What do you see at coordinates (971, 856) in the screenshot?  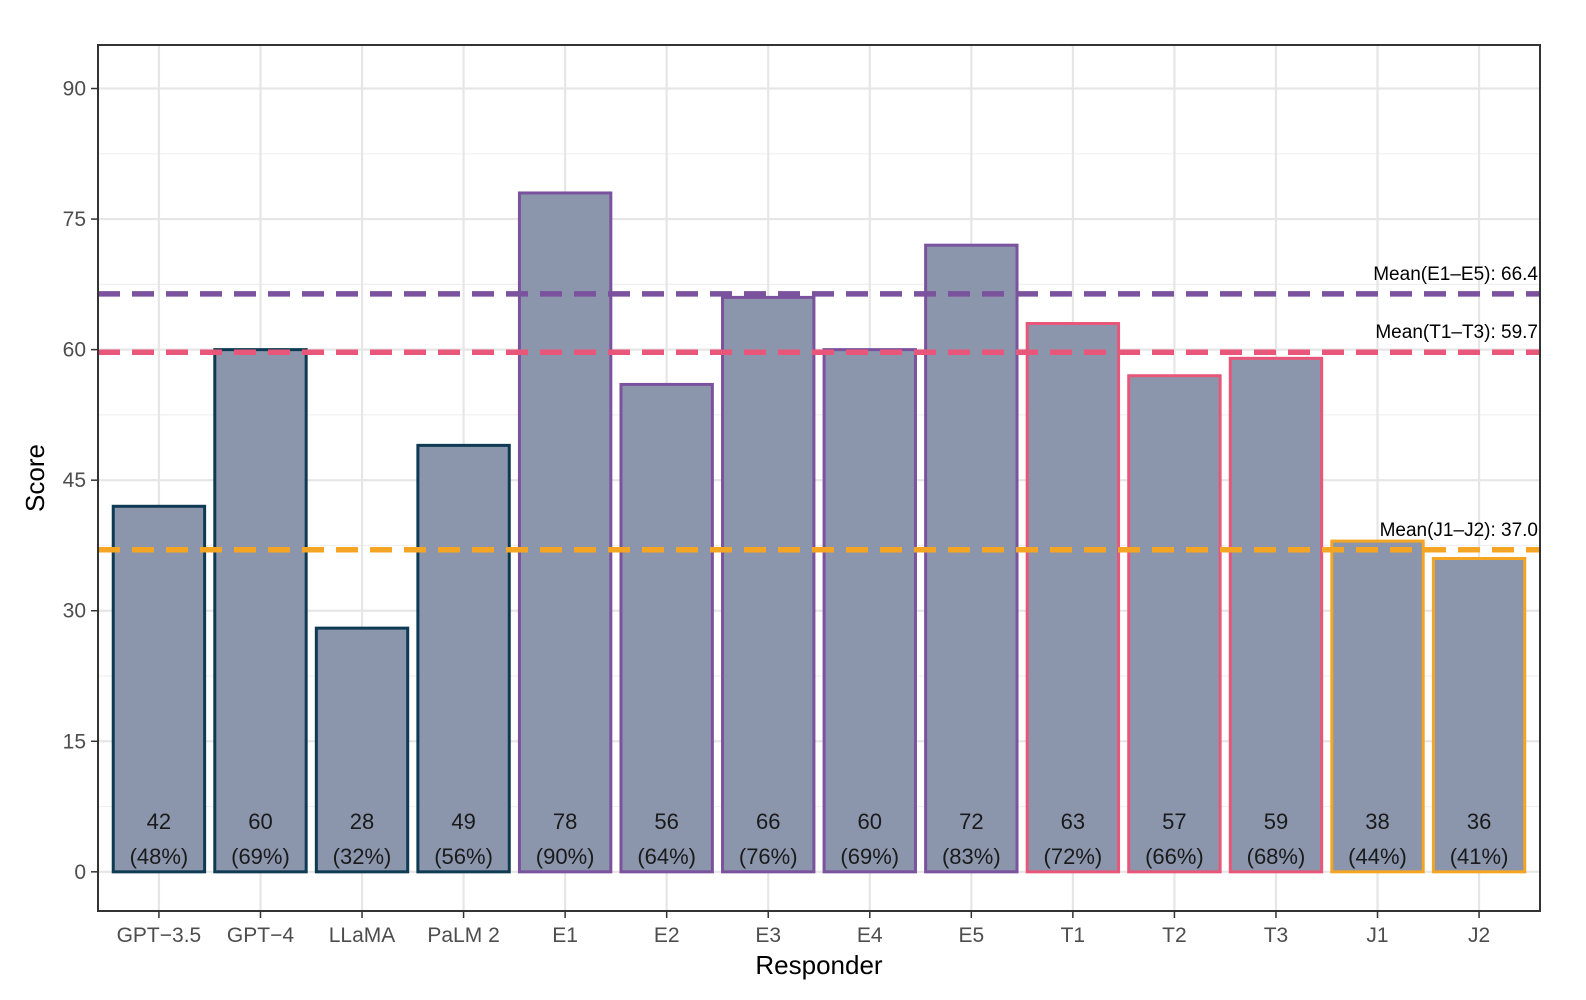 I see `bar-percent-label: (83%)` at bounding box center [971, 856].